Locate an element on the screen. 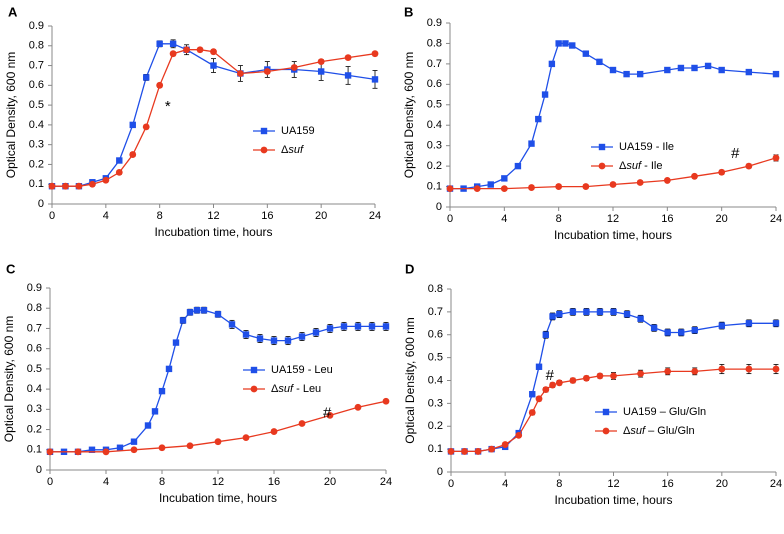 The height and width of the screenshot is (534, 784). legend-label: Δsuf - Ile is located at coordinates (640, 166).